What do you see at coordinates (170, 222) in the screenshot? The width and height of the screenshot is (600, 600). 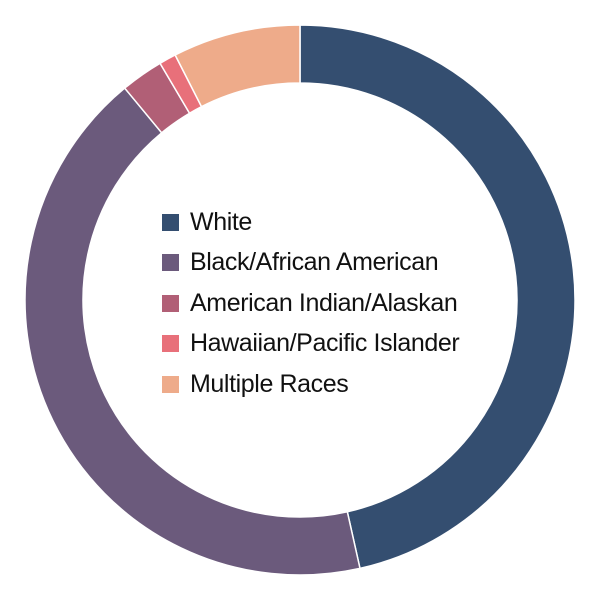 I see `legend-swatch-white` at bounding box center [170, 222].